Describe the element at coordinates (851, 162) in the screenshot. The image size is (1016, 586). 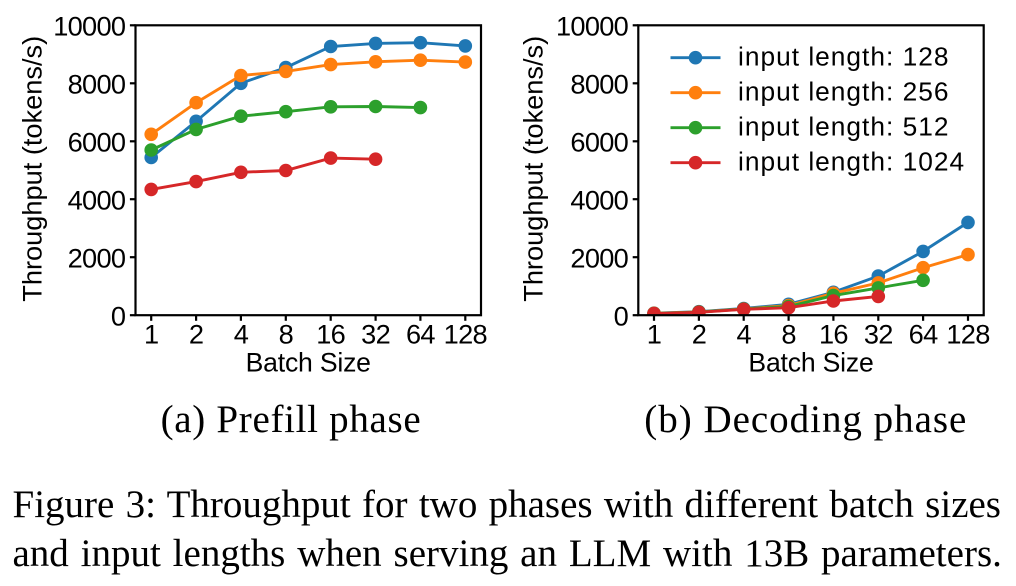
I see `svg-text: input length: 1024` at that location.